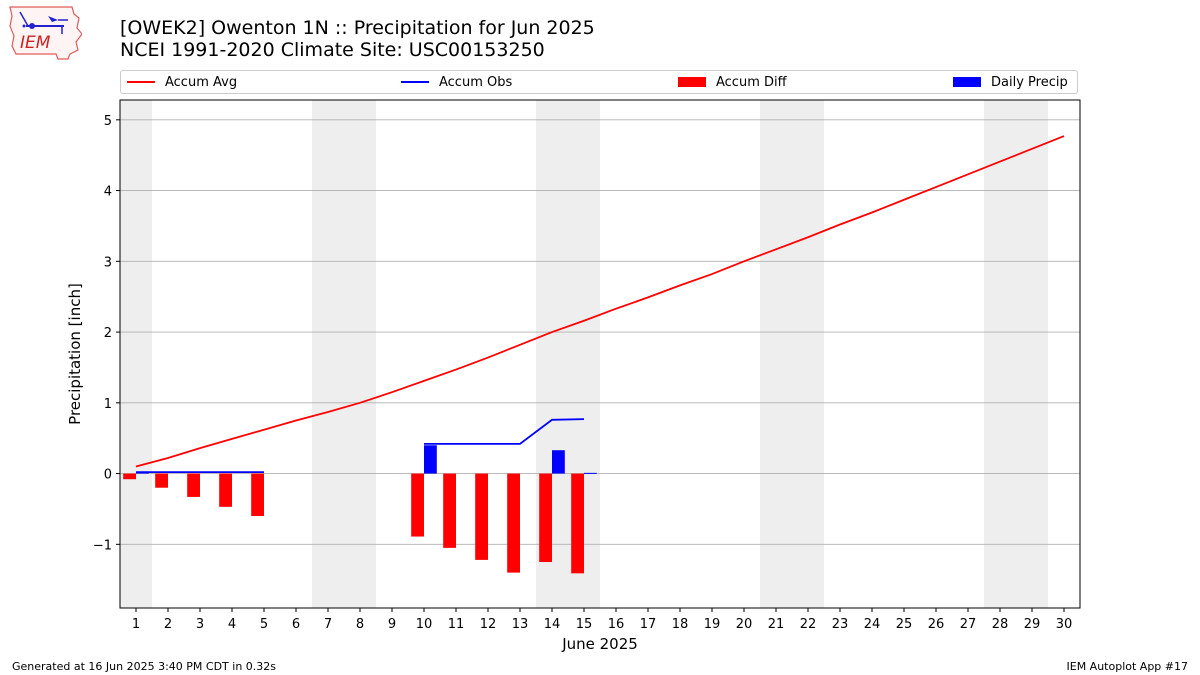 The image size is (1200, 675). I want to click on legend-label-daily-precip: Daily Precip, so click(1029, 82).